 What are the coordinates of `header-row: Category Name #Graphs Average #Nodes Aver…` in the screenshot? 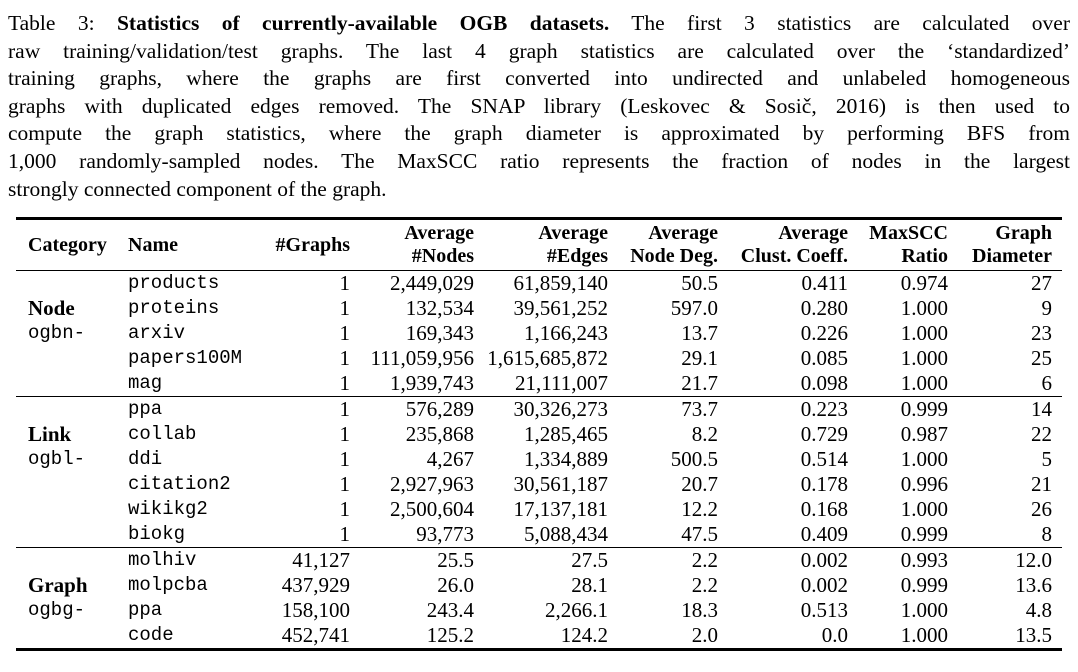 It's located at (539, 245).